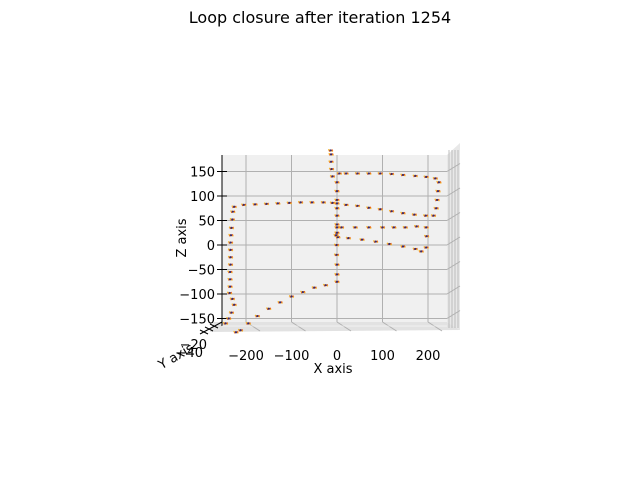  Describe the element at coordinates (292, 356) in the screenshot. I see `x-tick-label: −100` at that location.